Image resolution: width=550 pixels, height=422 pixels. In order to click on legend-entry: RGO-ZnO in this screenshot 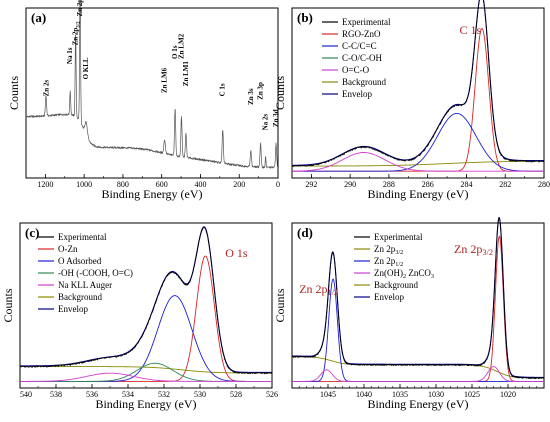, I will do `click(361, 34)`.